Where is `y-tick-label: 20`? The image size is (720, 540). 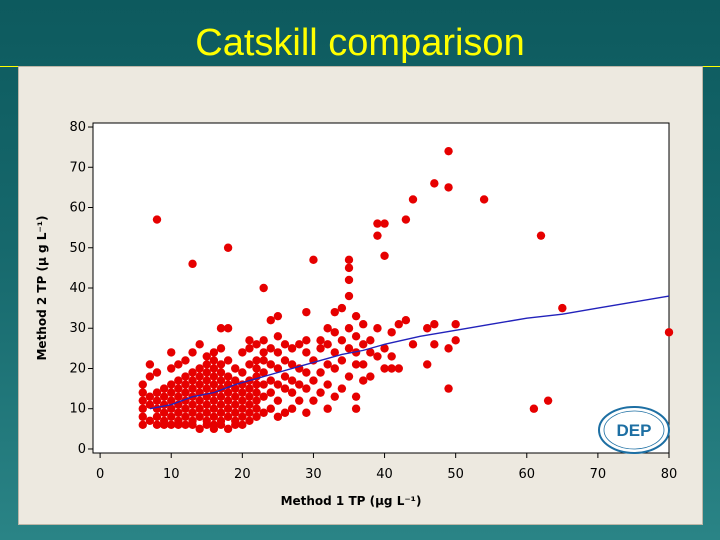 y-tick-label: 20 is located at coordinates (77, 368).